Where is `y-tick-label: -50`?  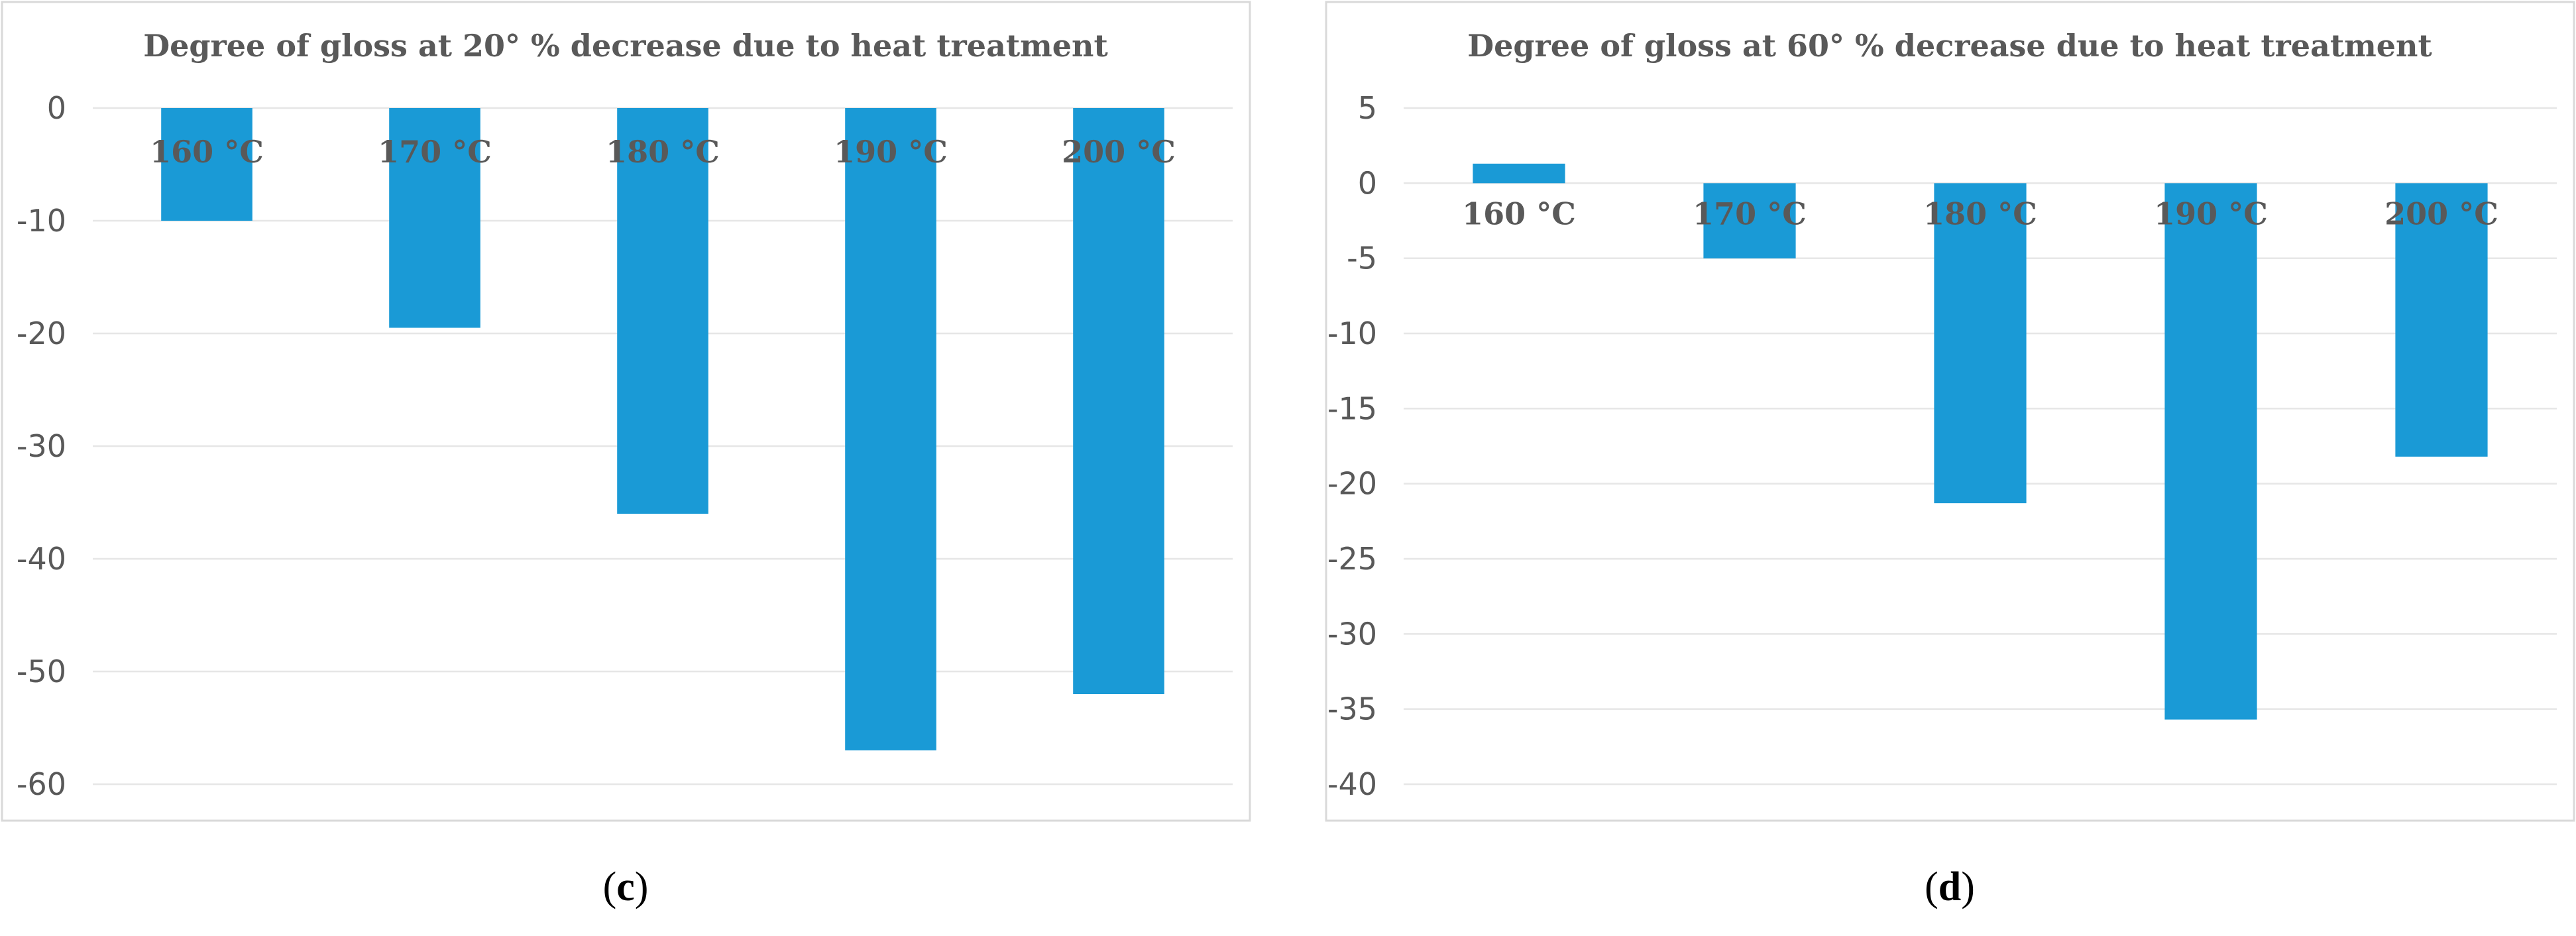
y-tick-label: -50 is located at coordinates (42, 671).